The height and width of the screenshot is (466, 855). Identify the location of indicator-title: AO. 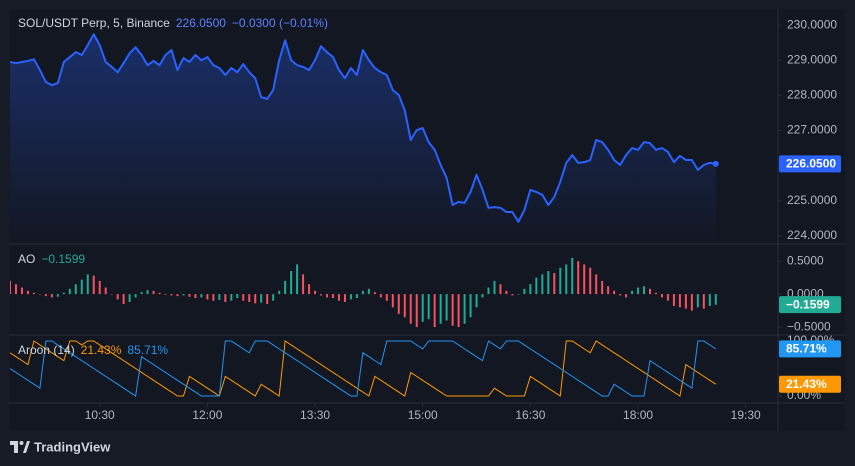
(27, 259).